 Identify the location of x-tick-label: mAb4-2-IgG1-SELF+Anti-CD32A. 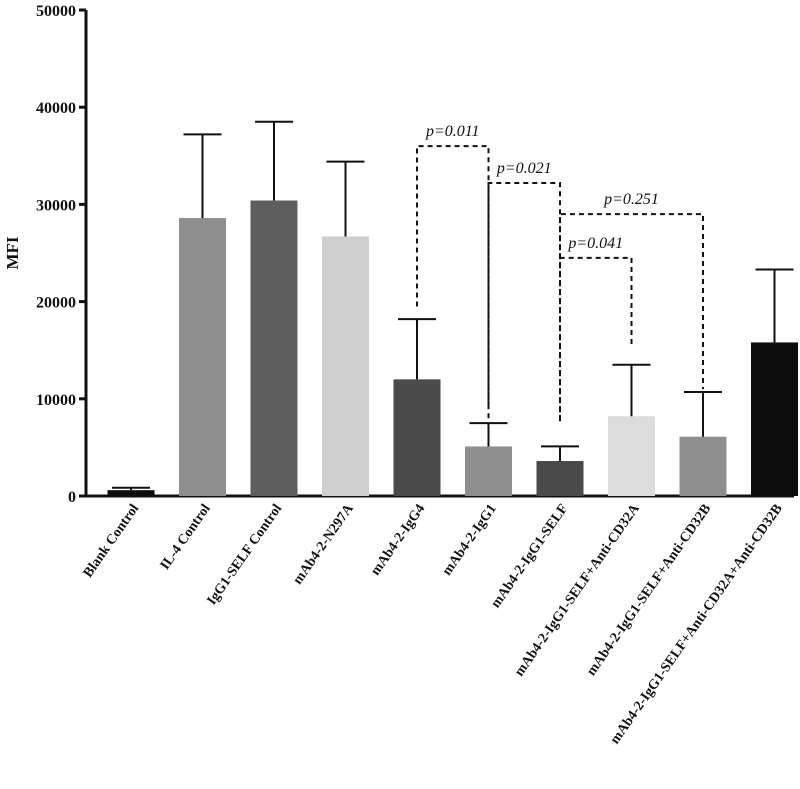
(577, 590).